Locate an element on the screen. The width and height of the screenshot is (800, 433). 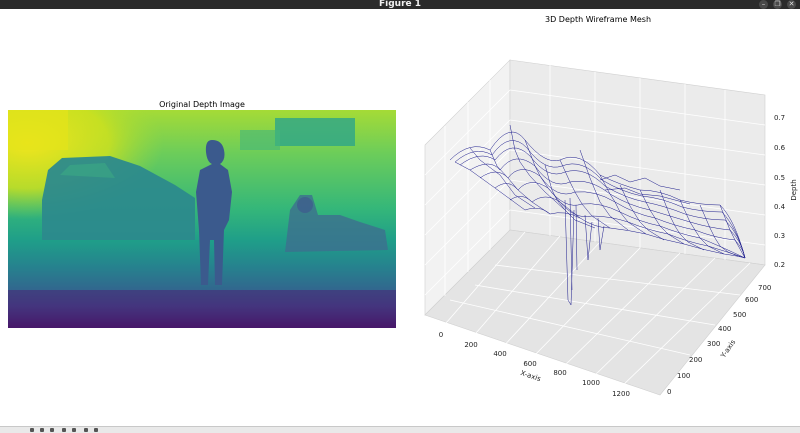
z-axis-label: Depth is located at coordinates (794, 189).